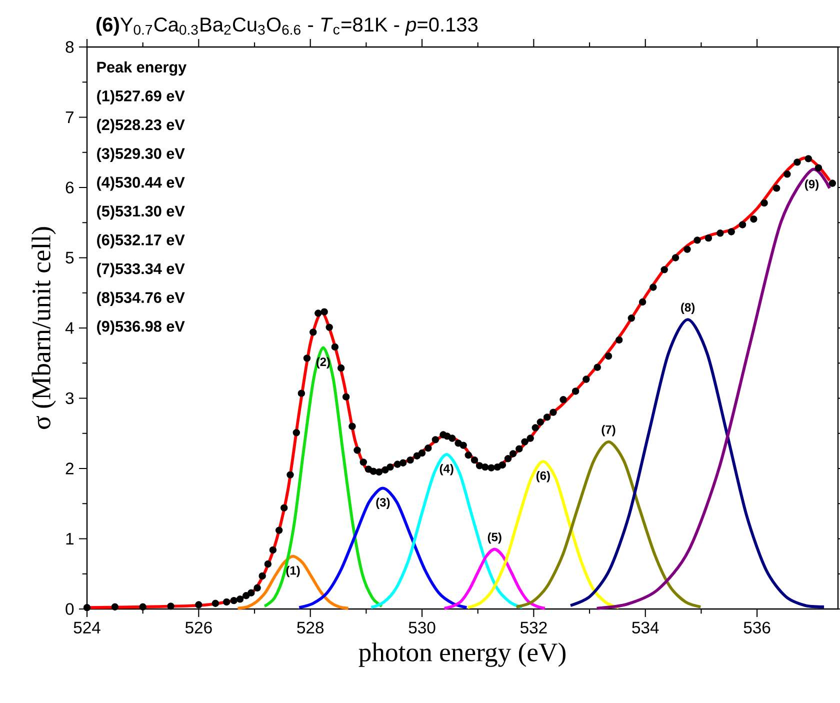  I want to click on y-tick-label: 2, so click(70, 468).